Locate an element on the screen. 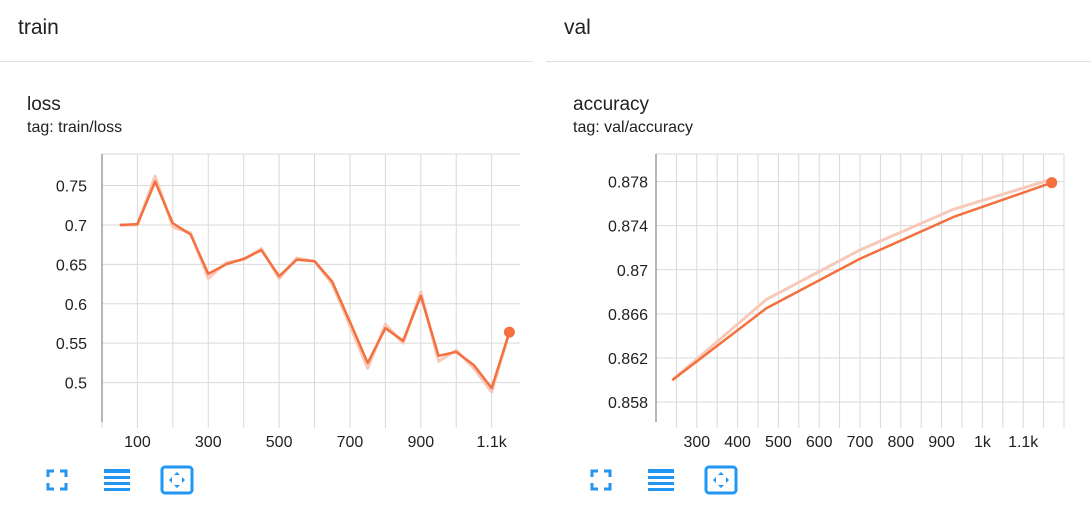 This screenshot has height=526, width=1091. y-tick-label: 0.65 is located at coordinates (71, 265).